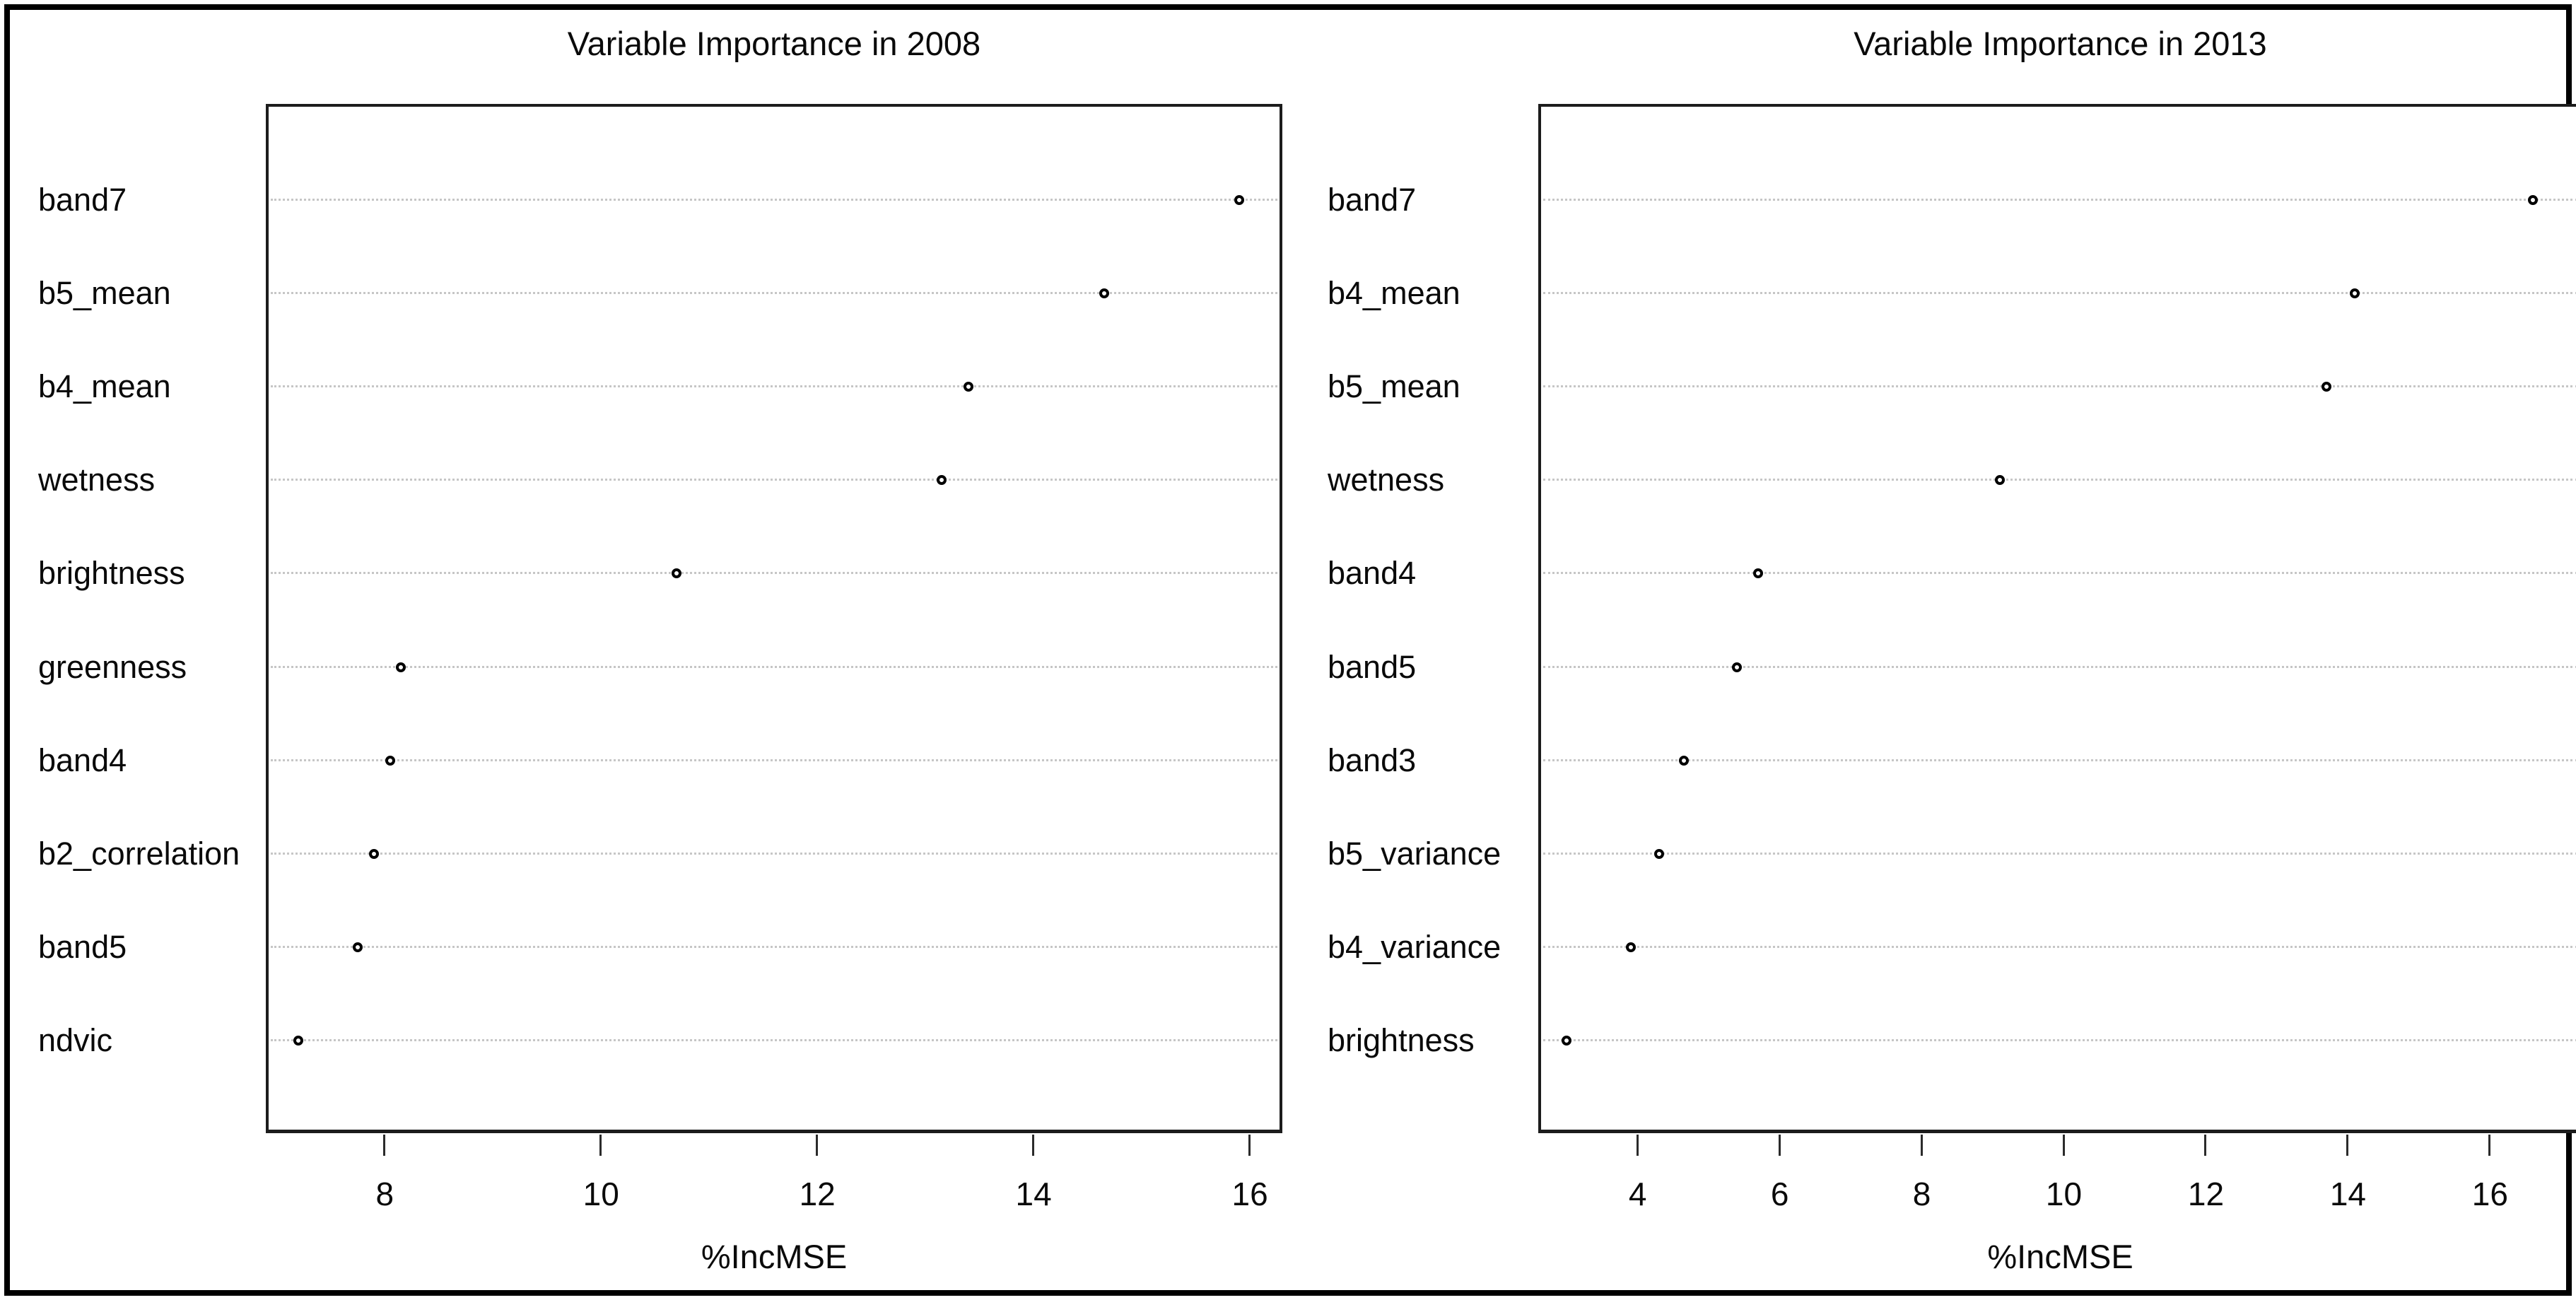 This screenshot has width=2576, height=1300. Describe the element at coordinates (1415, 946) in the screenshot. I see `y-axis-label: b4_variance` at that location.